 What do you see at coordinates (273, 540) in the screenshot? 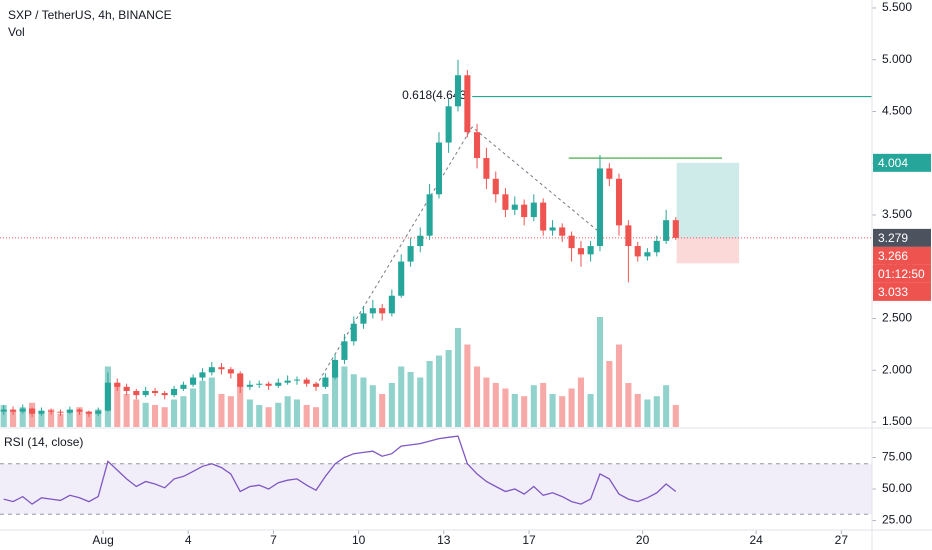
I see `x-tick-label: 7` at bounding box center [273, 540].